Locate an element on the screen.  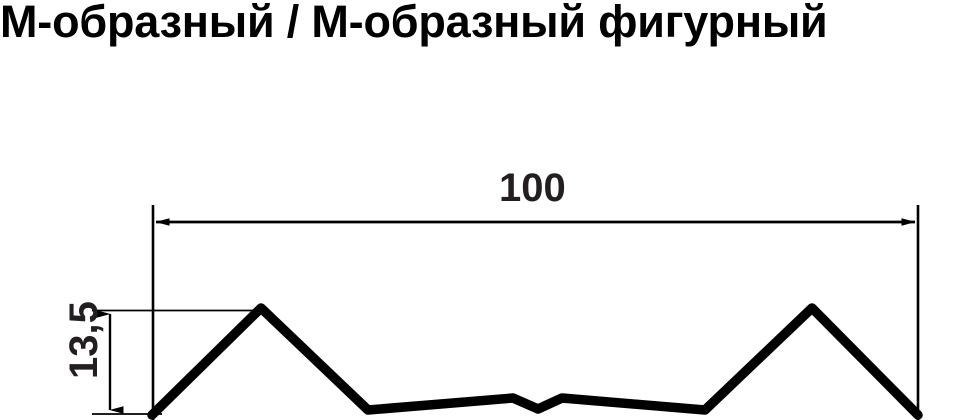
page-title: М-образный / М-образный фигурный is located at coordinates (414, 23).